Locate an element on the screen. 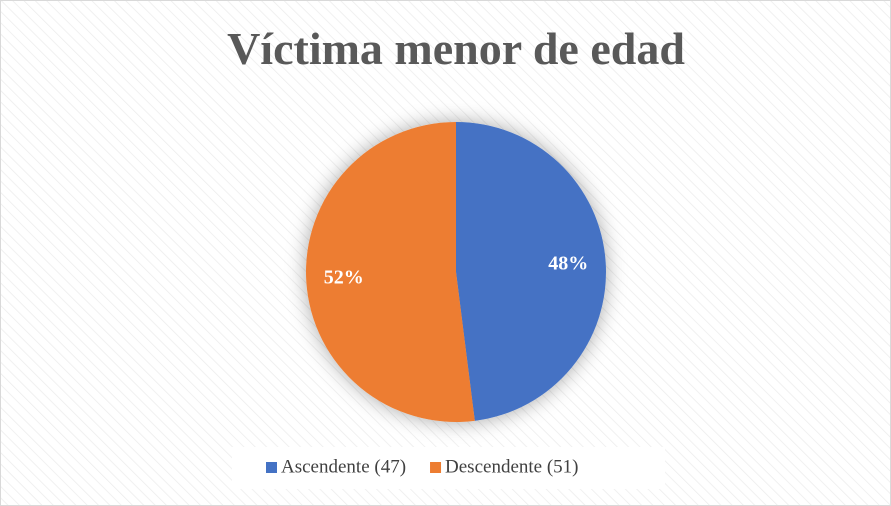  legend-label: Ascendente (47) is located at coordinates (343, 466).